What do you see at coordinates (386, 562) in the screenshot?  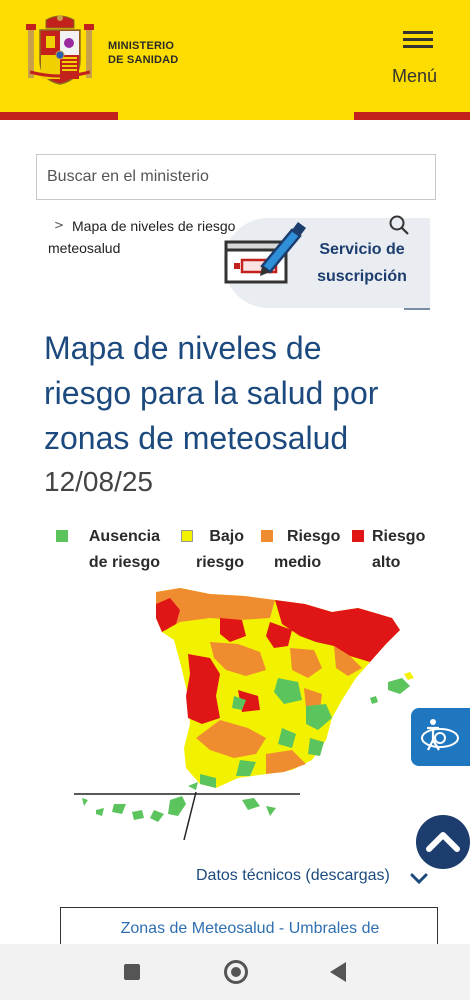 I see `legend-label-4b: alto` at bounding box center [386, 562].